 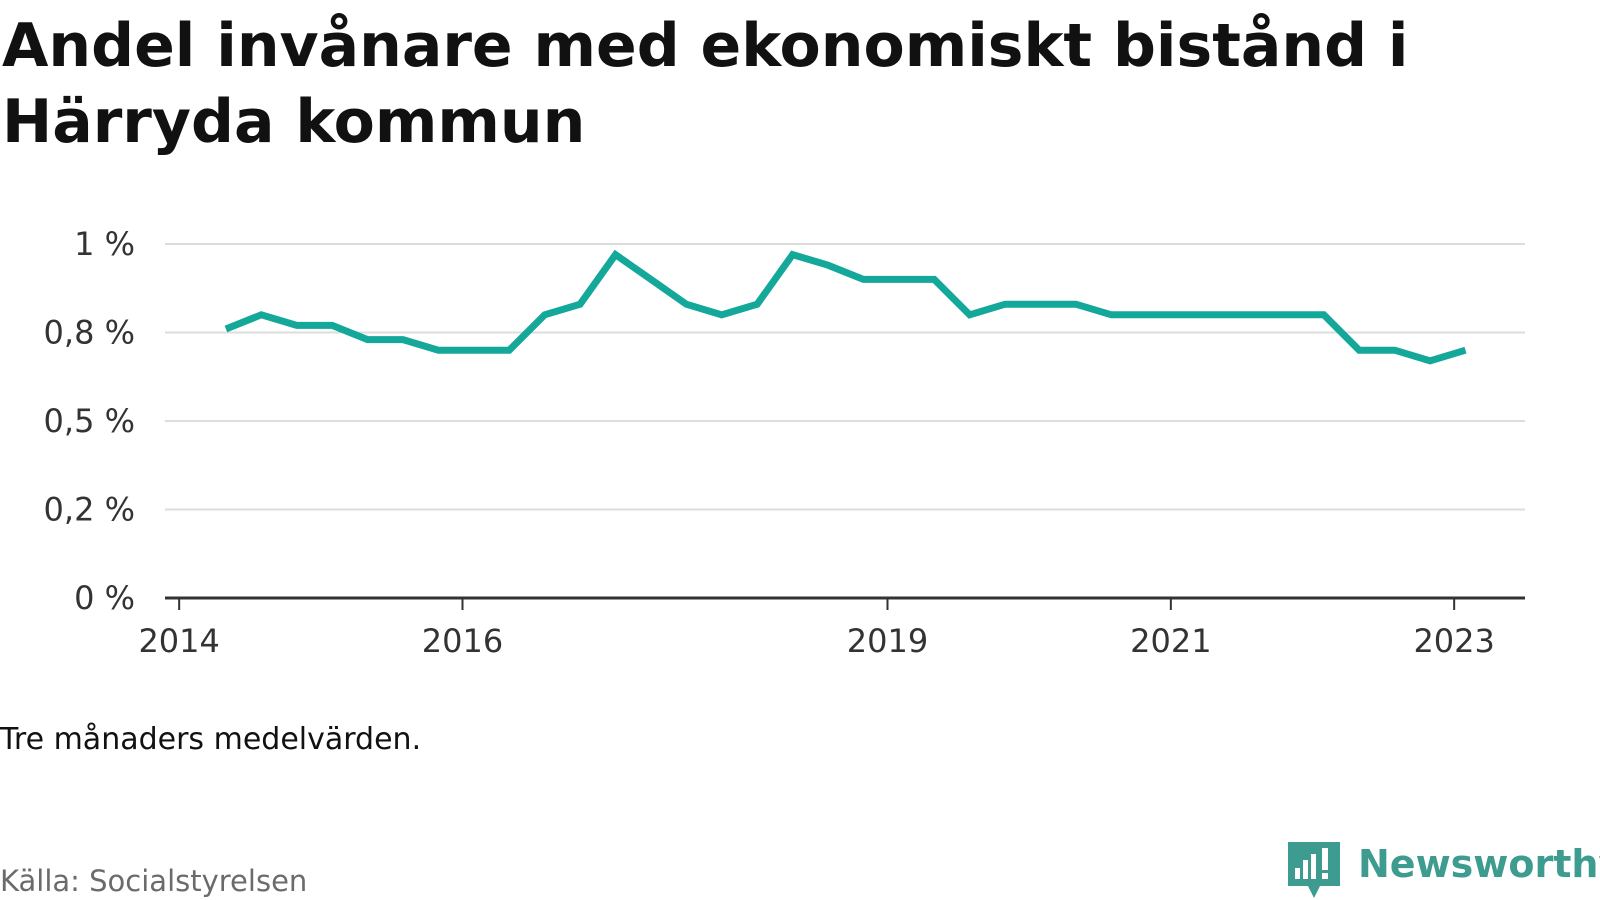 What do you see at coordinates (462, 641) in the screenshot?
I see `x-tick-label: 2016` at bounding box center [462, 641].